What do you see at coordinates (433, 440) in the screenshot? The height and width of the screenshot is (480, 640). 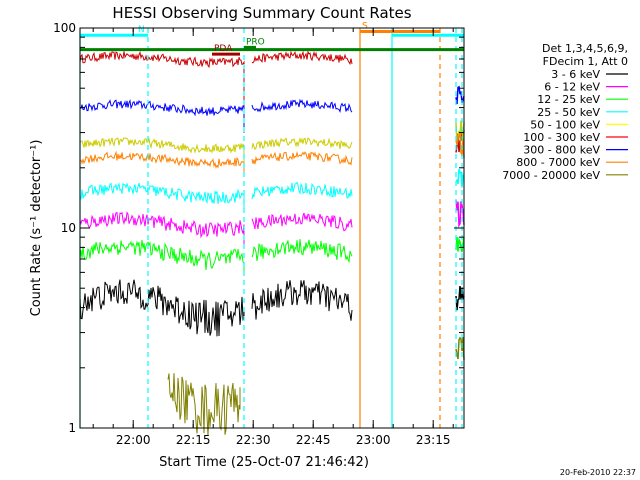 I see `x-tick-label: 23:15` at bounding box center [433, 440].